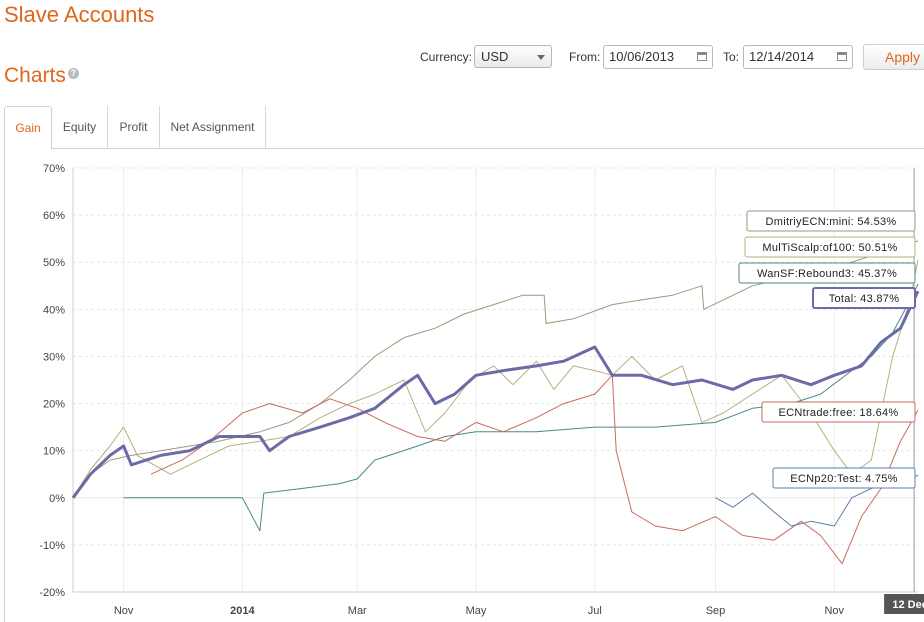  Describe the element at coordinates (80, 127) in the screenshot. I see `tab-equity: Equity` at that location.